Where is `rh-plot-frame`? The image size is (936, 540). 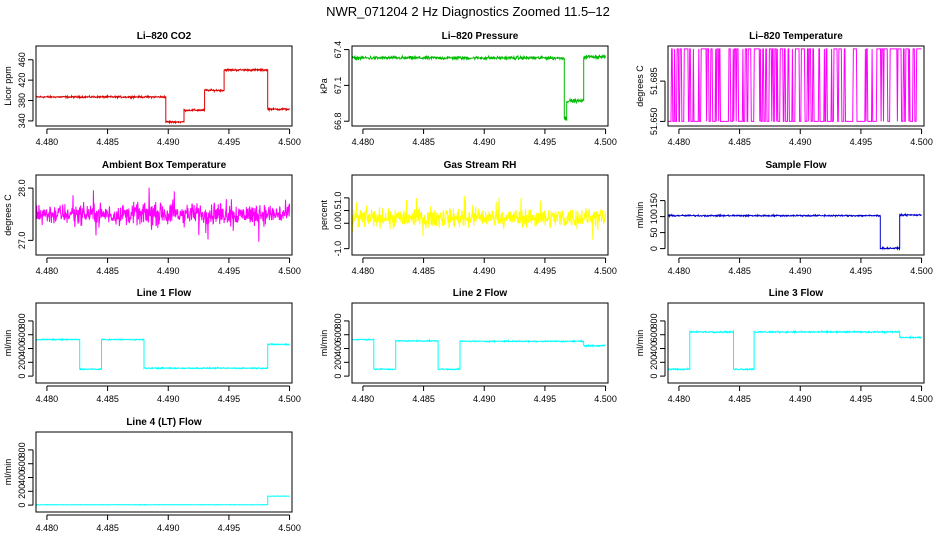
rh-plot-frame is located at coordinates (480, 215).